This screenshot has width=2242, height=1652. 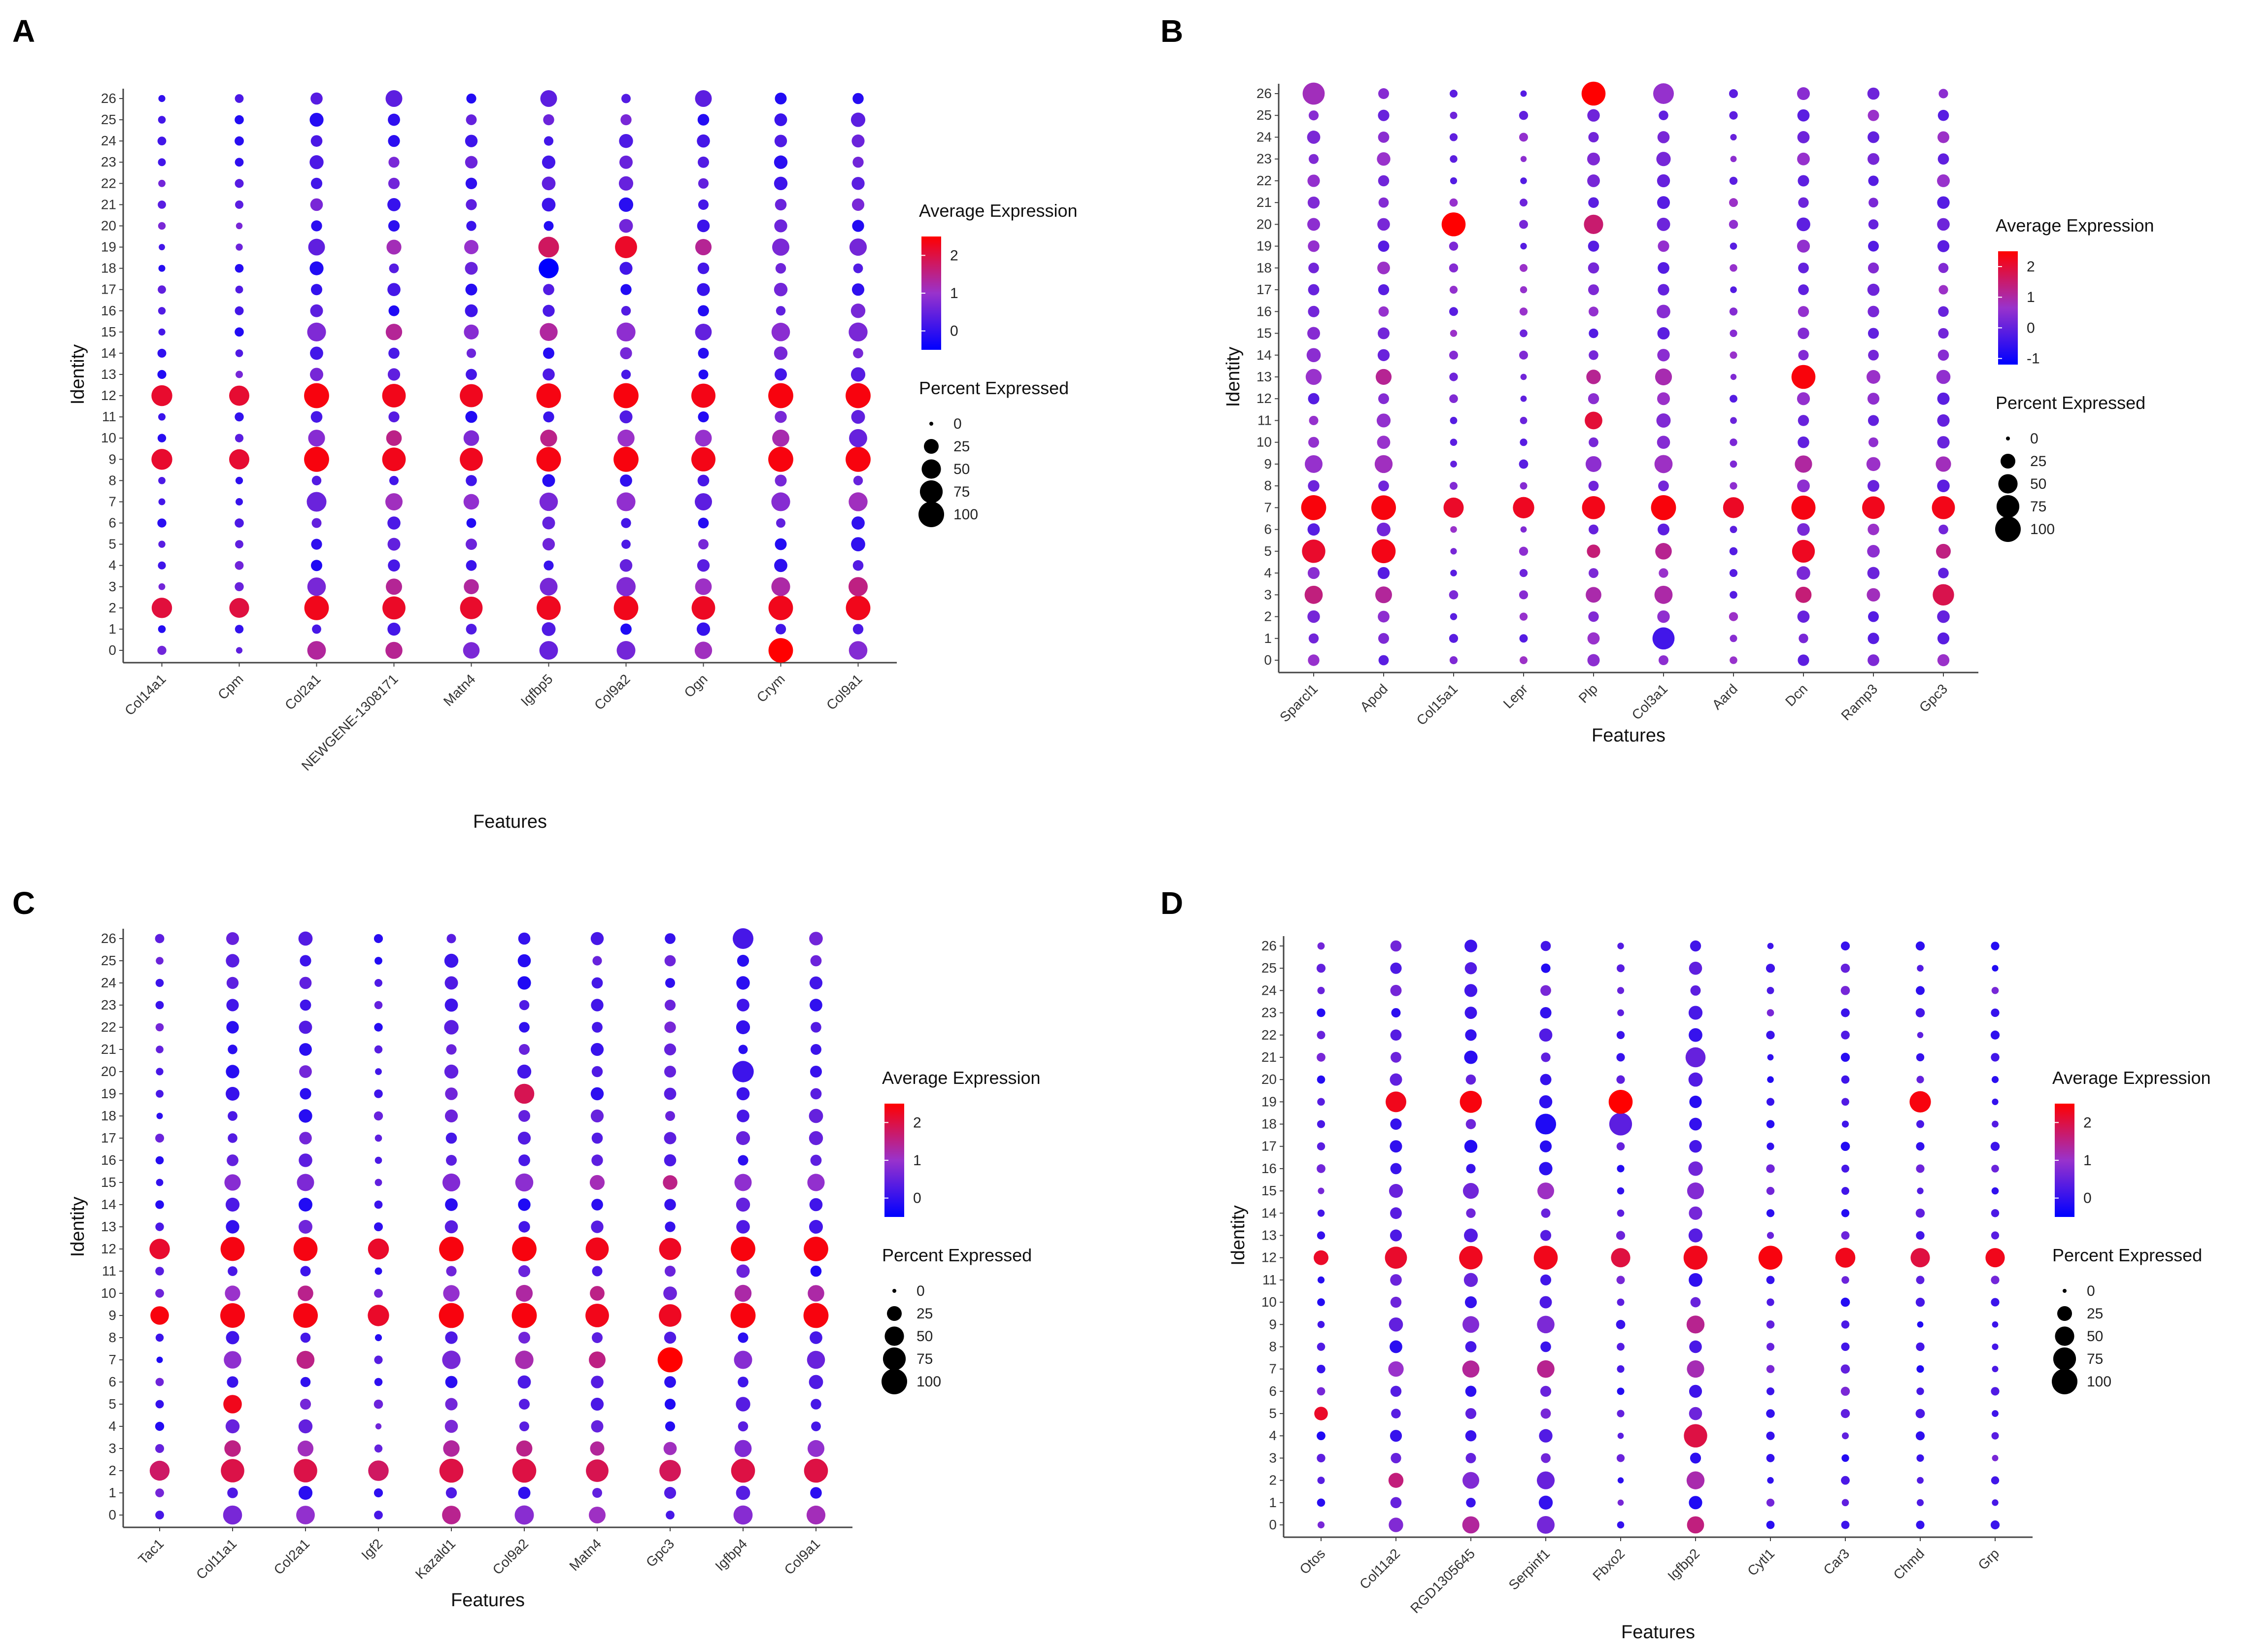 What do you see at coordinates (108, 99) in the screenshot?
I see `y-tick-label: 26` at bounding box center [108, 99].